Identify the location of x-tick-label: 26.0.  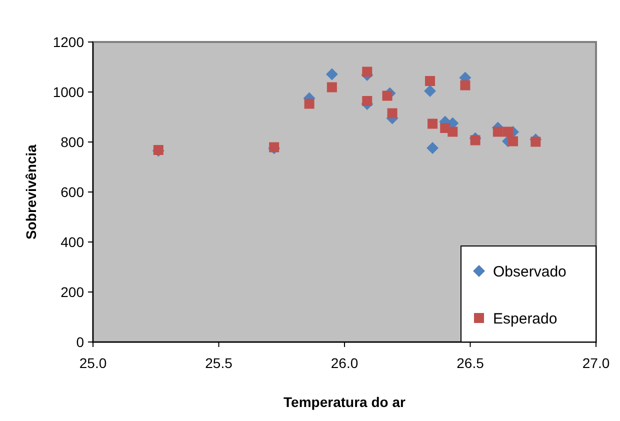
(344, 363).